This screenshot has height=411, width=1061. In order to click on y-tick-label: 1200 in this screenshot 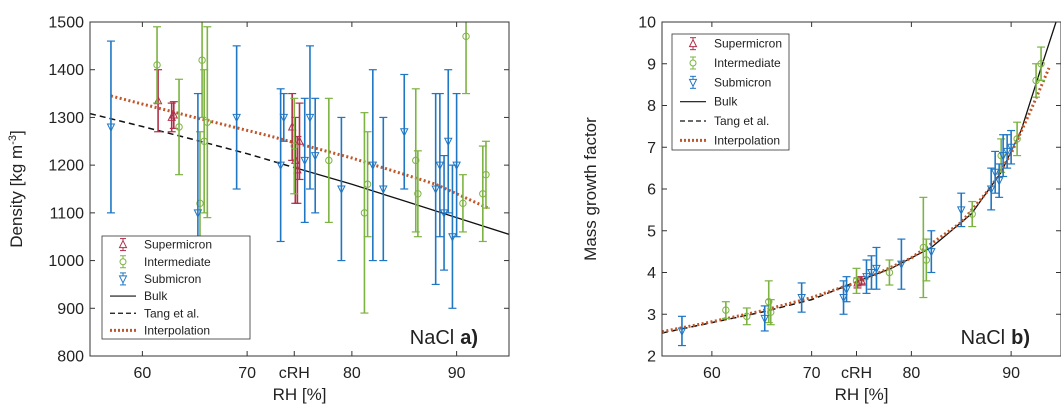, I will do `click(66, 166)`.